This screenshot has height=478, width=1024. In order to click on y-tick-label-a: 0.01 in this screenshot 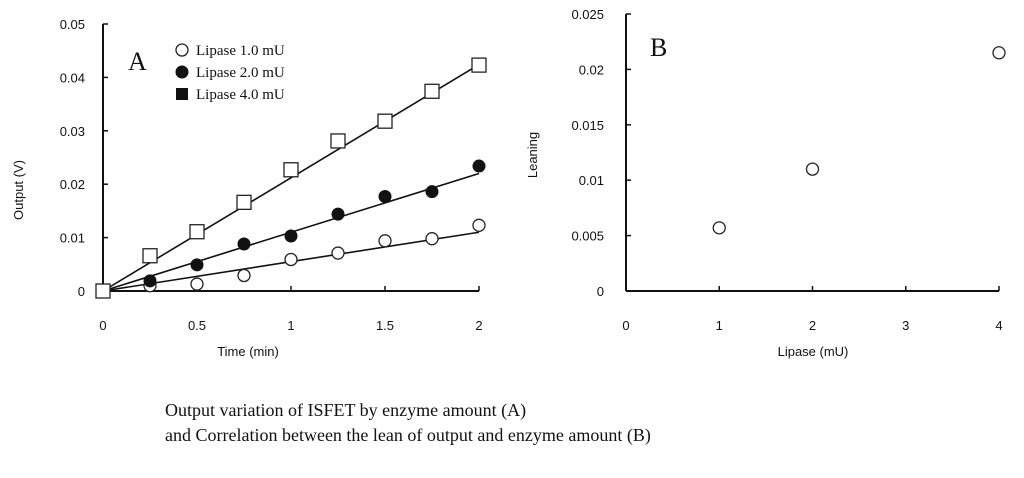, I will do `click(72, 238)`.